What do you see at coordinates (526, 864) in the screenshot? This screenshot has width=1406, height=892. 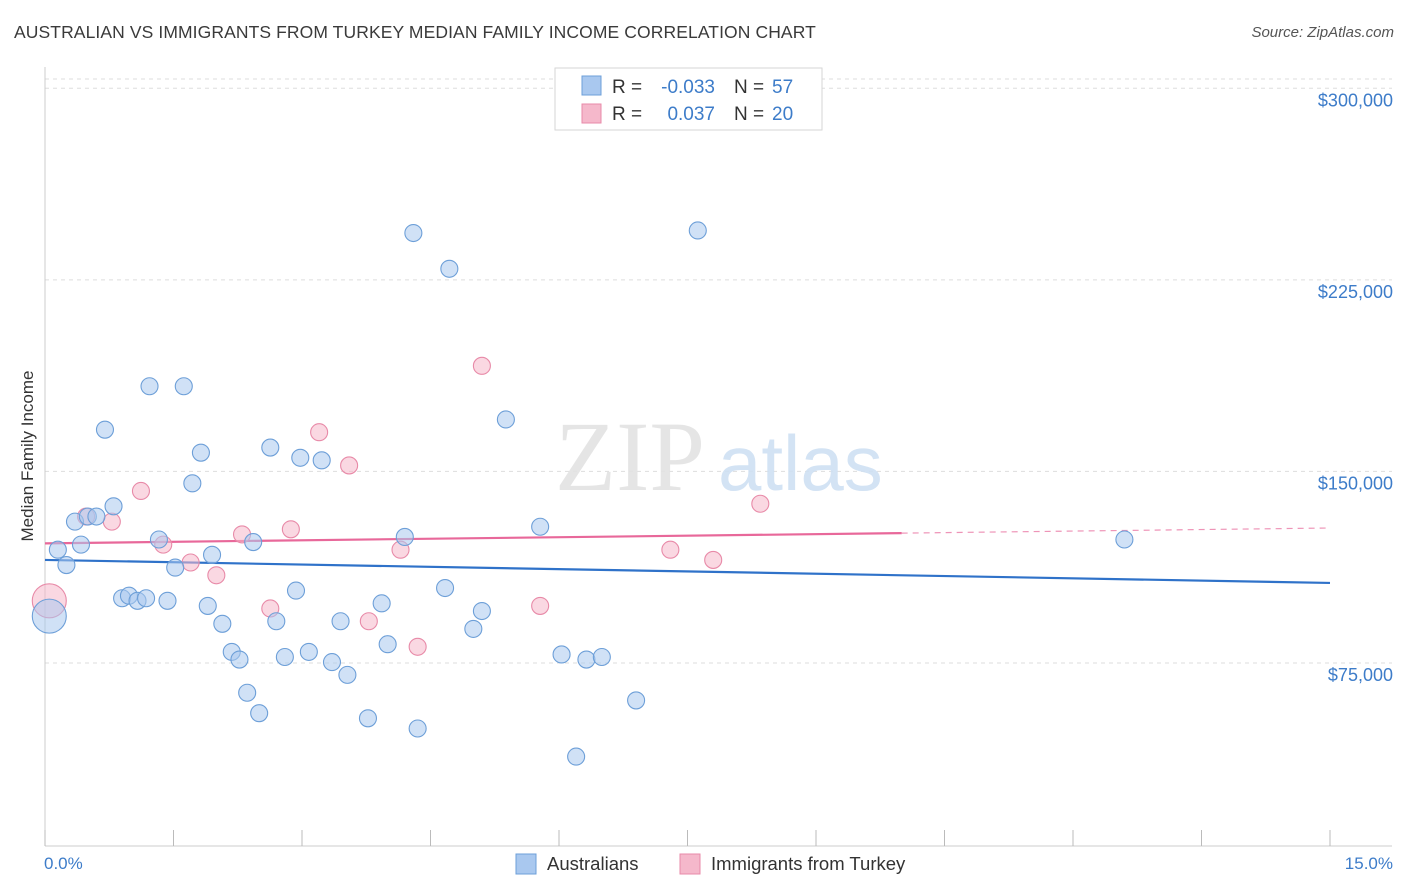 I see `bottom-legend-swatch-australians` at bounding box center [526, 864].